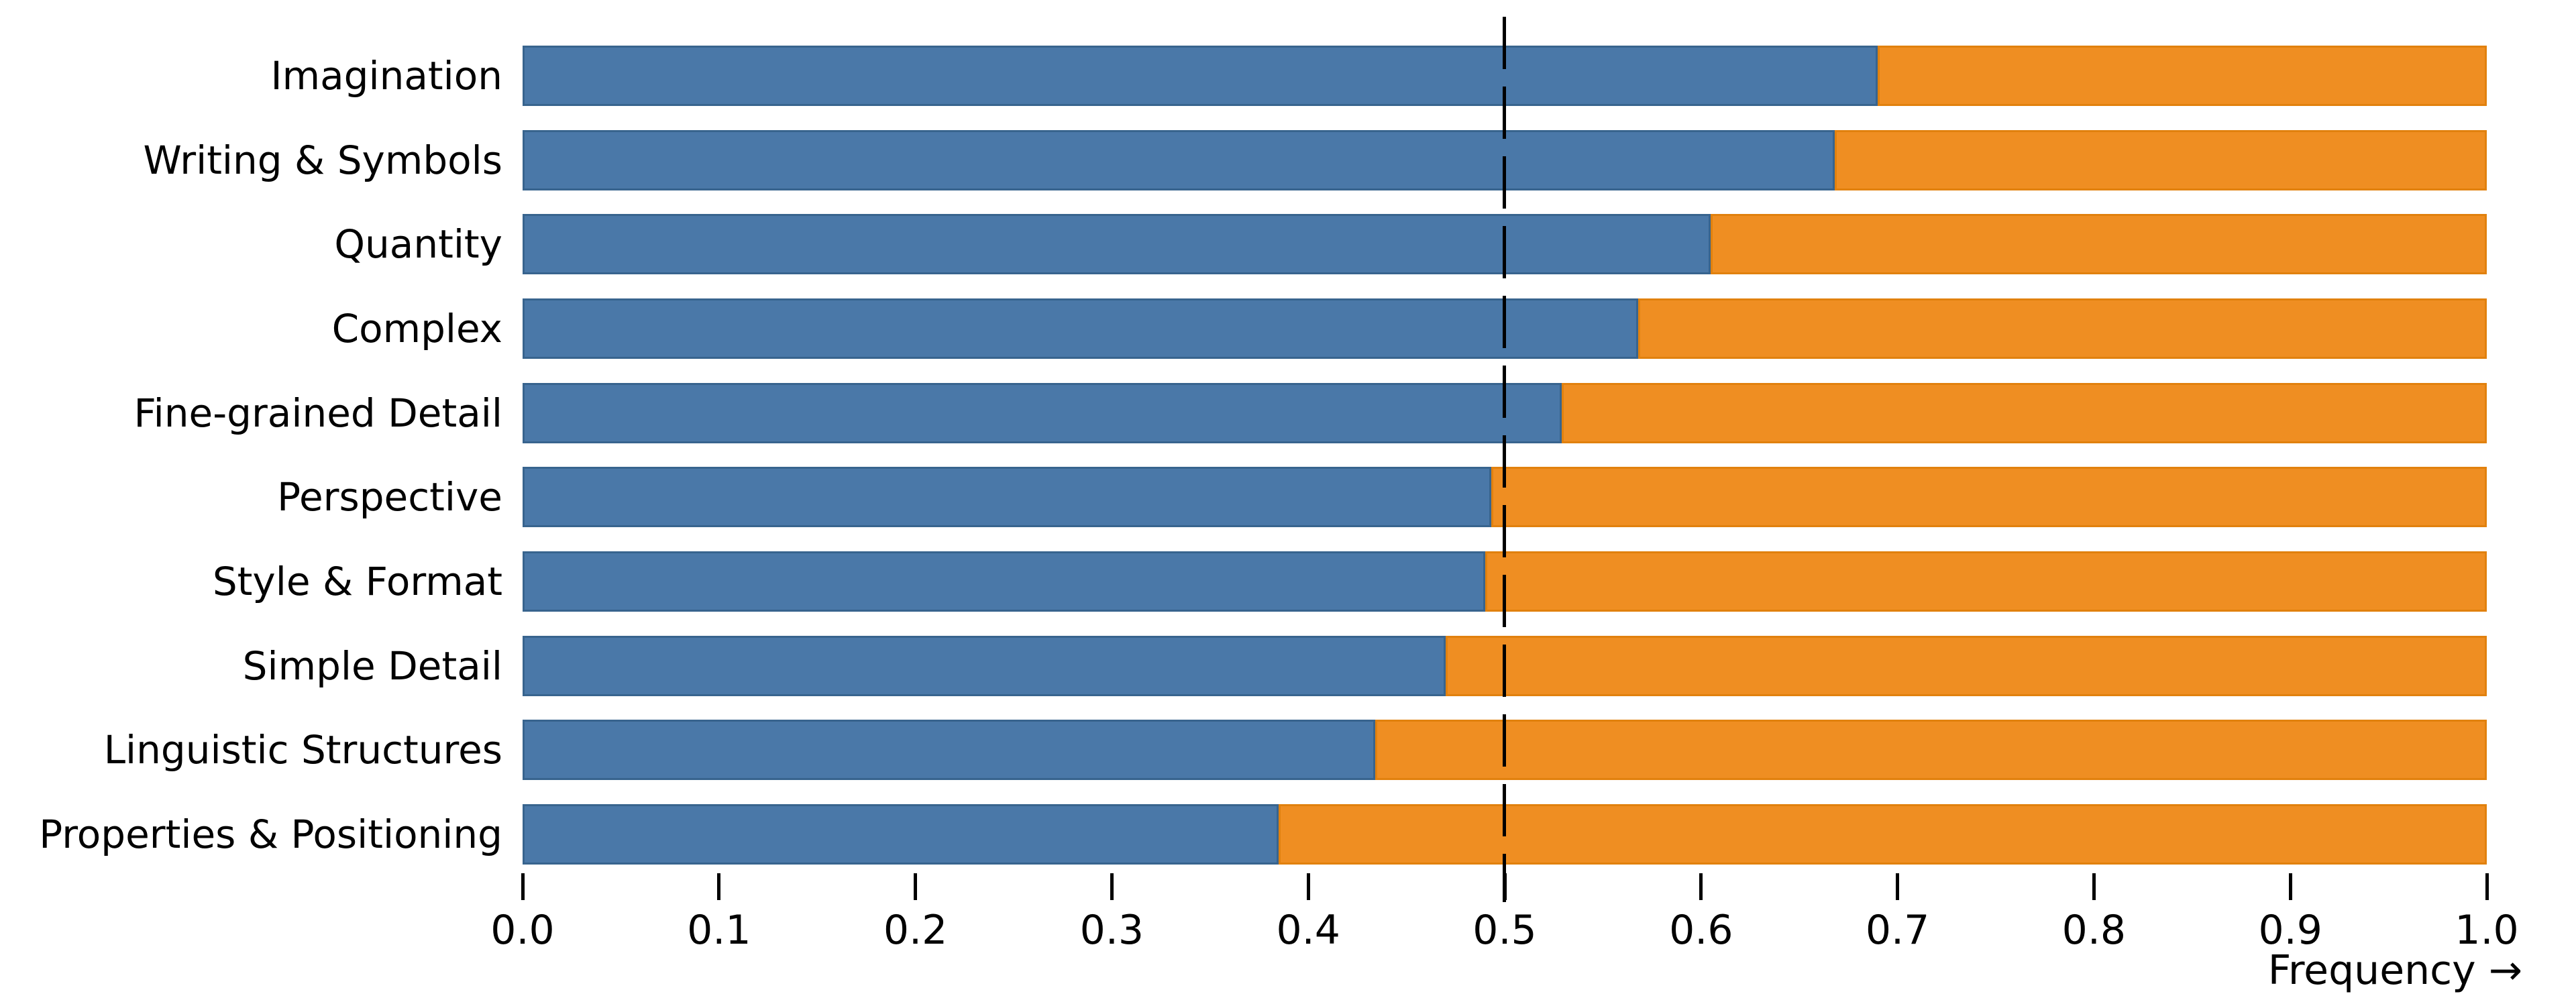  I want to click on category-label: Writing & Symbols, so click(322, 160).